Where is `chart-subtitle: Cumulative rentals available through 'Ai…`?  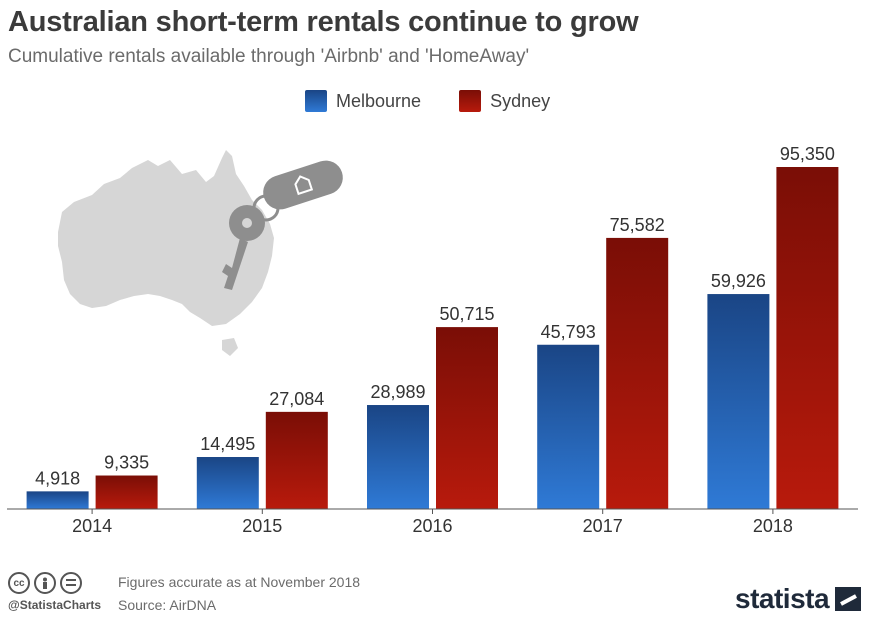 chart-subtitle: Cumulative rentals available through 'Ai… is located at coordinates (269, 56).